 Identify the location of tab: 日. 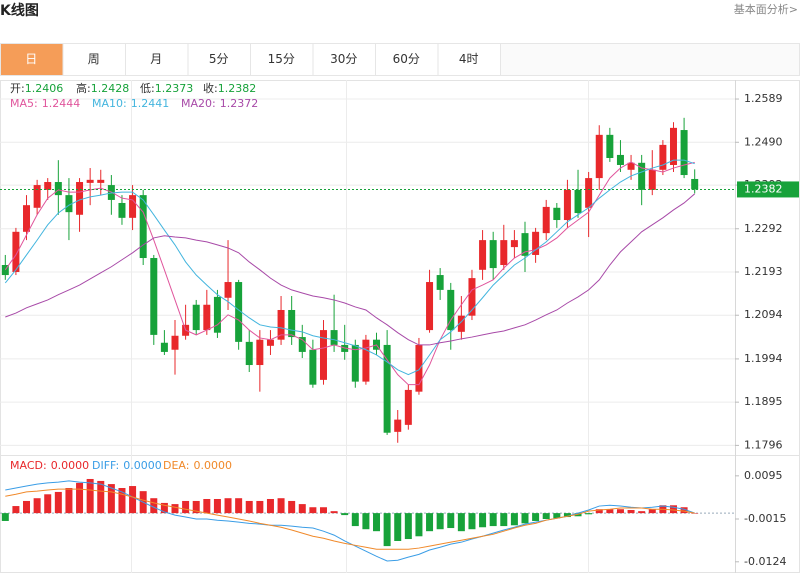
(32, 59).